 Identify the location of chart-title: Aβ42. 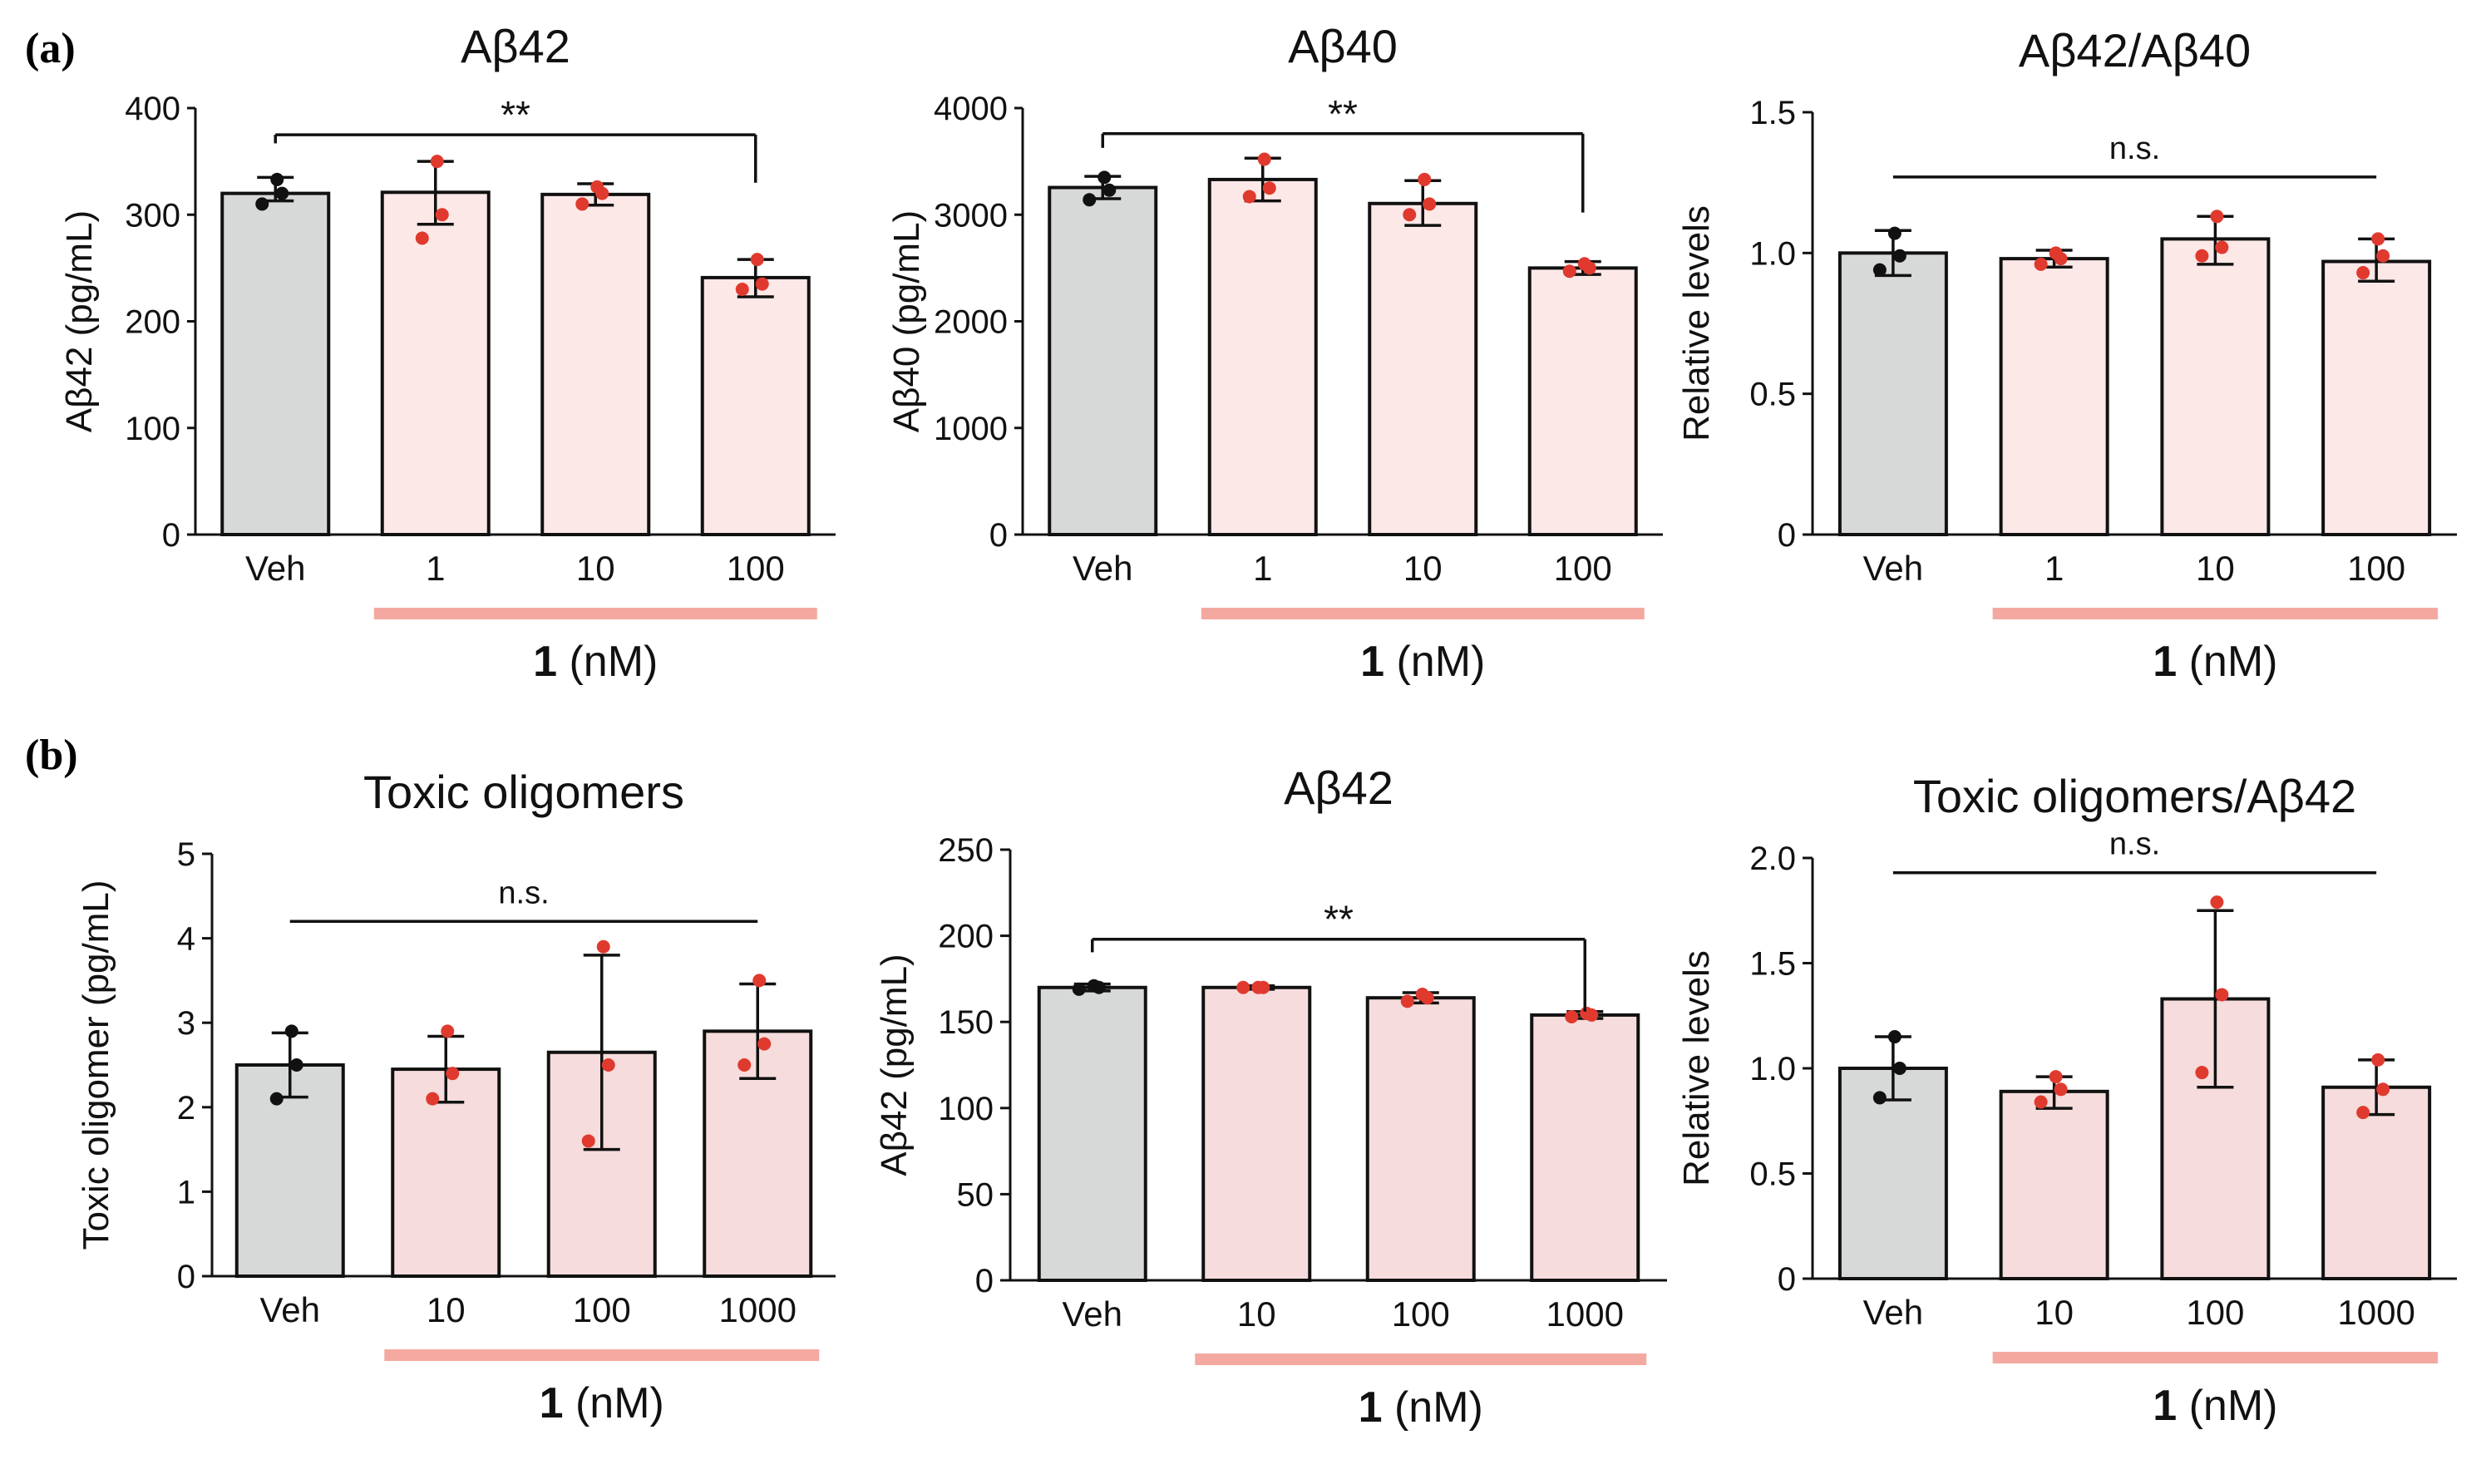
(1339, 788).